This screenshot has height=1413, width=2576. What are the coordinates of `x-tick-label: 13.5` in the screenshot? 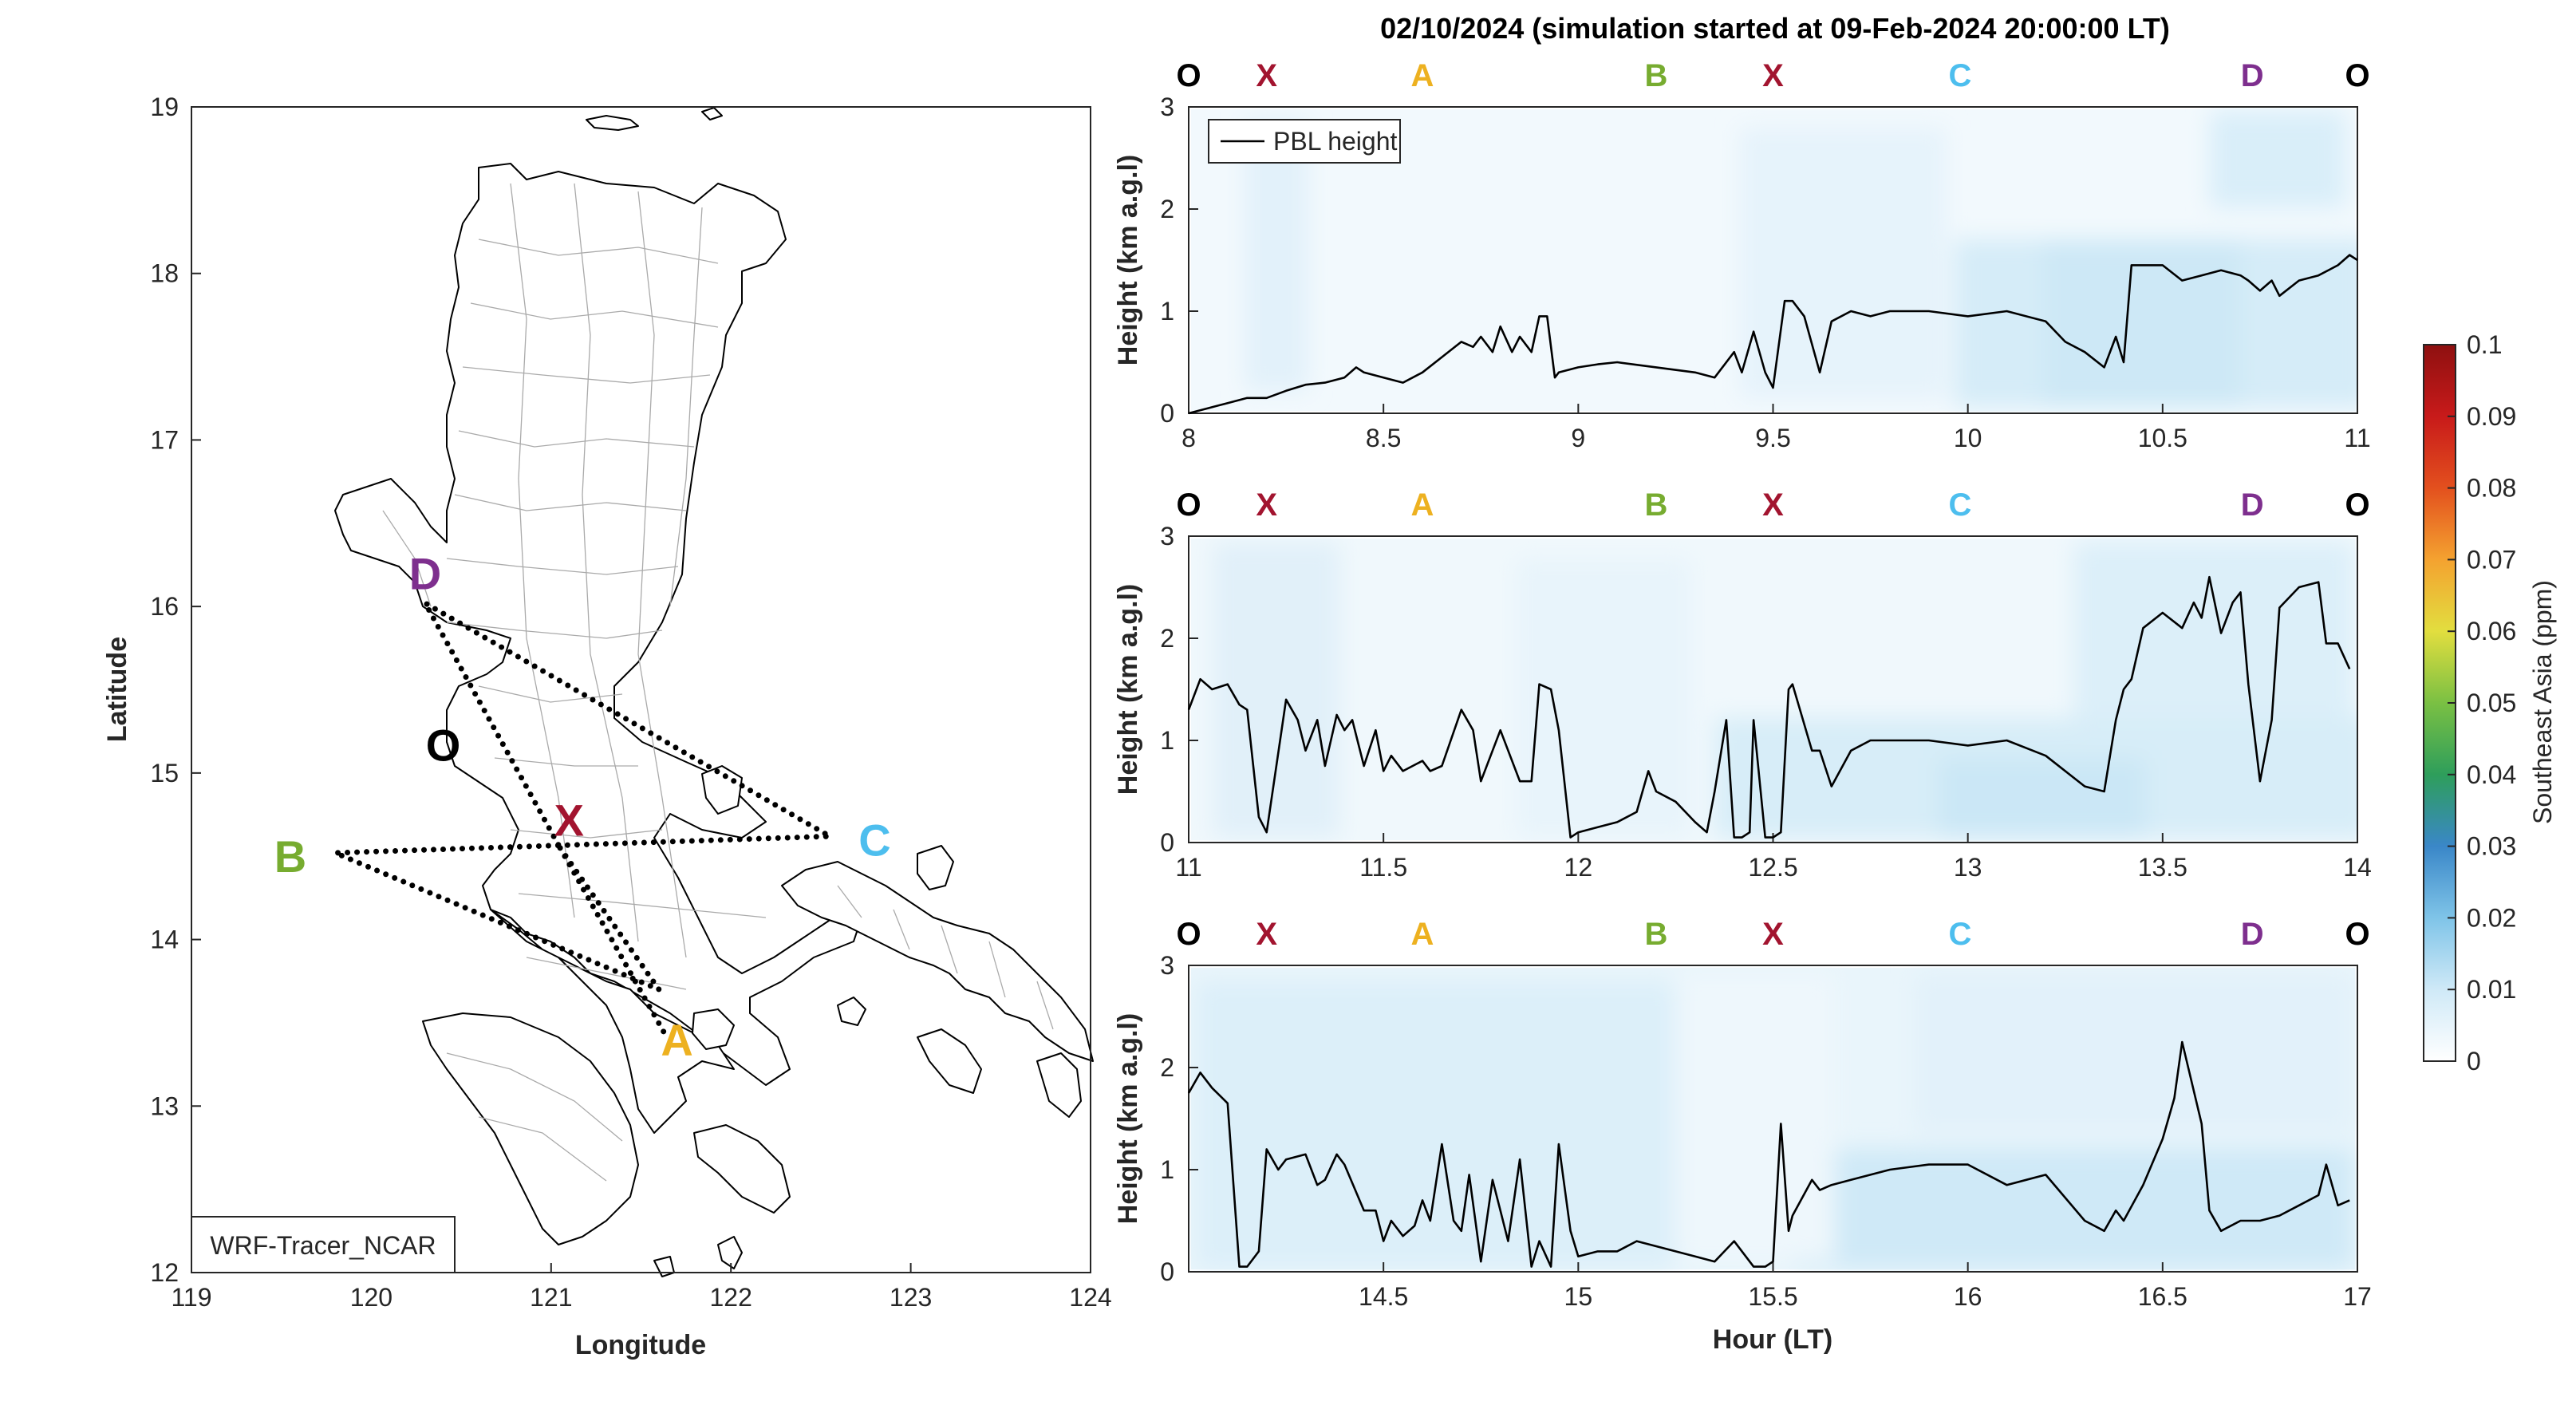 It's located at (2162, 867).